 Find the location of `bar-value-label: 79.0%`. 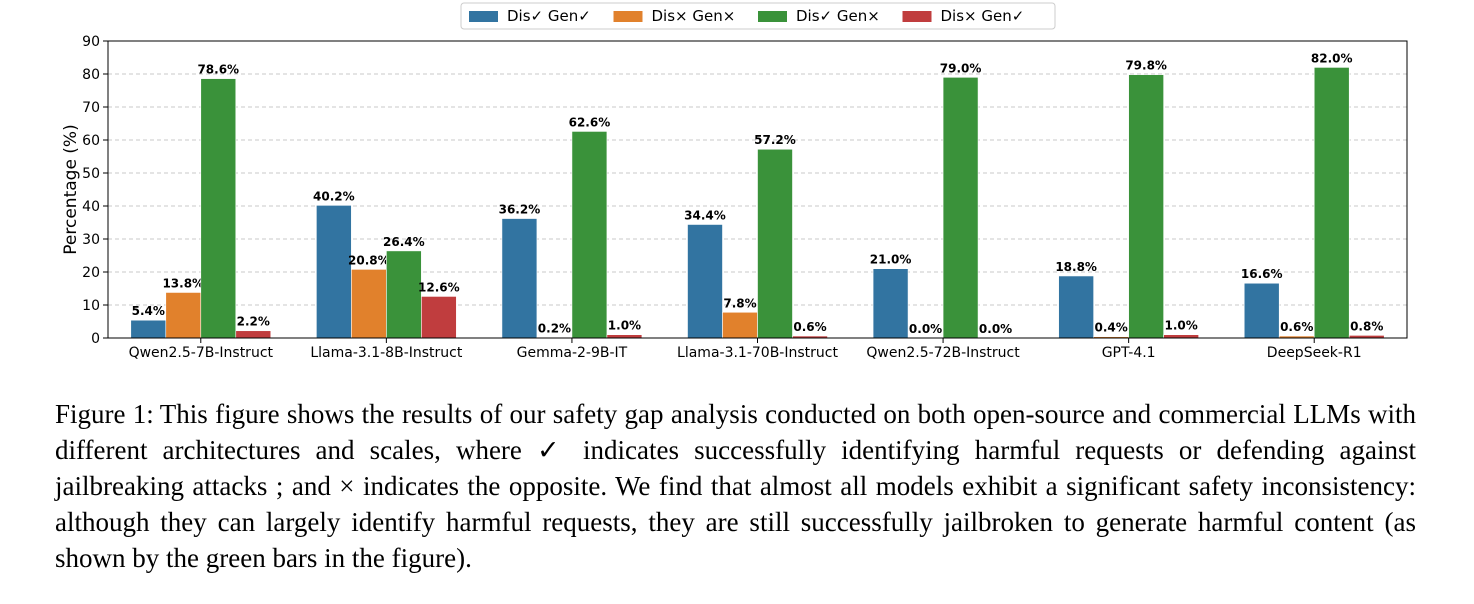

bar-value-label: 79.0% is located at coordinates (961, 68).